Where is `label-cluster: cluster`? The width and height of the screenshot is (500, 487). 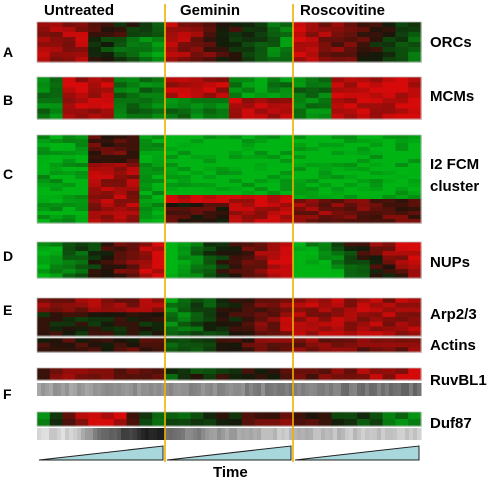
label-cluster: cluster is located at coordinates (455, 186).